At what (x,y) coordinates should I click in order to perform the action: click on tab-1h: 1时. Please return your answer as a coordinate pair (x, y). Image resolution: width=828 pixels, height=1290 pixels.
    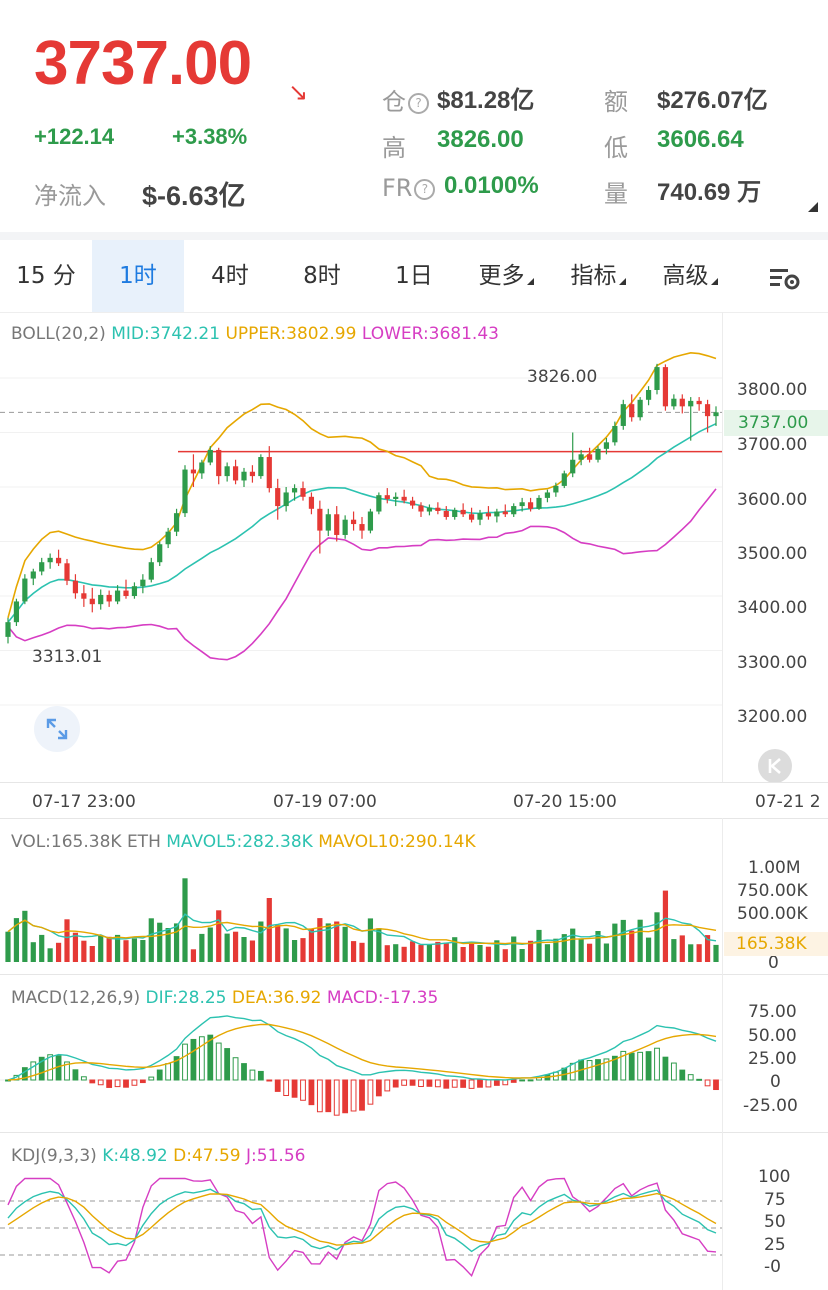
    Looking at the image, I should click on (138, 276).